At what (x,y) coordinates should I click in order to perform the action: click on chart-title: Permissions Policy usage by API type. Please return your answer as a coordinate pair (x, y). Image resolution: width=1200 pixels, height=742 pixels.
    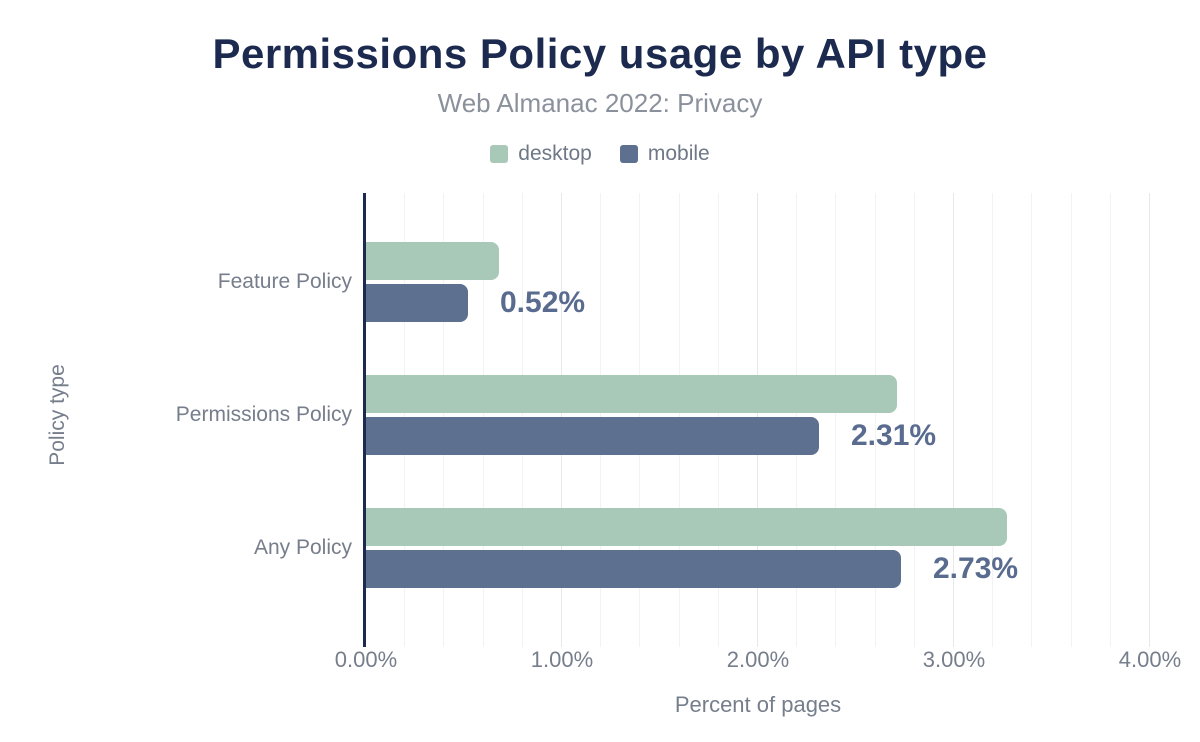
    Looking at the image, I should click on (600, 53).